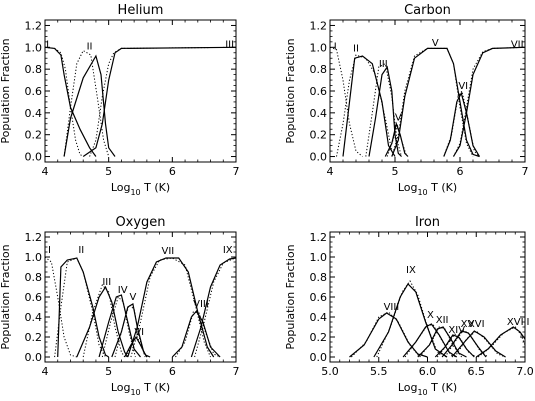  I want to click on series-label-xviii: XVIII, so click(518, 322).